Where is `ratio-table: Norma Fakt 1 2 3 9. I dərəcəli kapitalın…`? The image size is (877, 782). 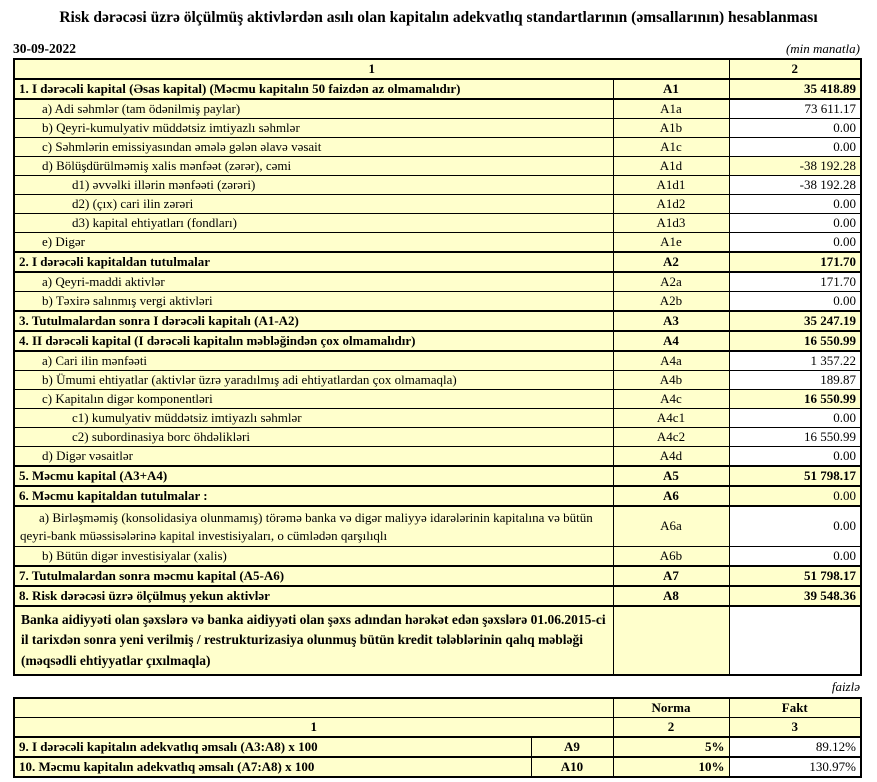
ratio-table: Norma Fakt 1 2 3 9. I dərəcəli kapitalın… is located at coordinates (437, 737).